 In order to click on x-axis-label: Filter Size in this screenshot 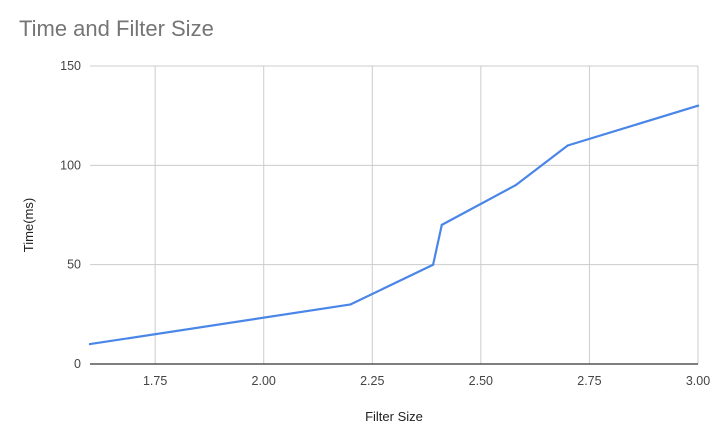, I will do `click(394, 416)`.